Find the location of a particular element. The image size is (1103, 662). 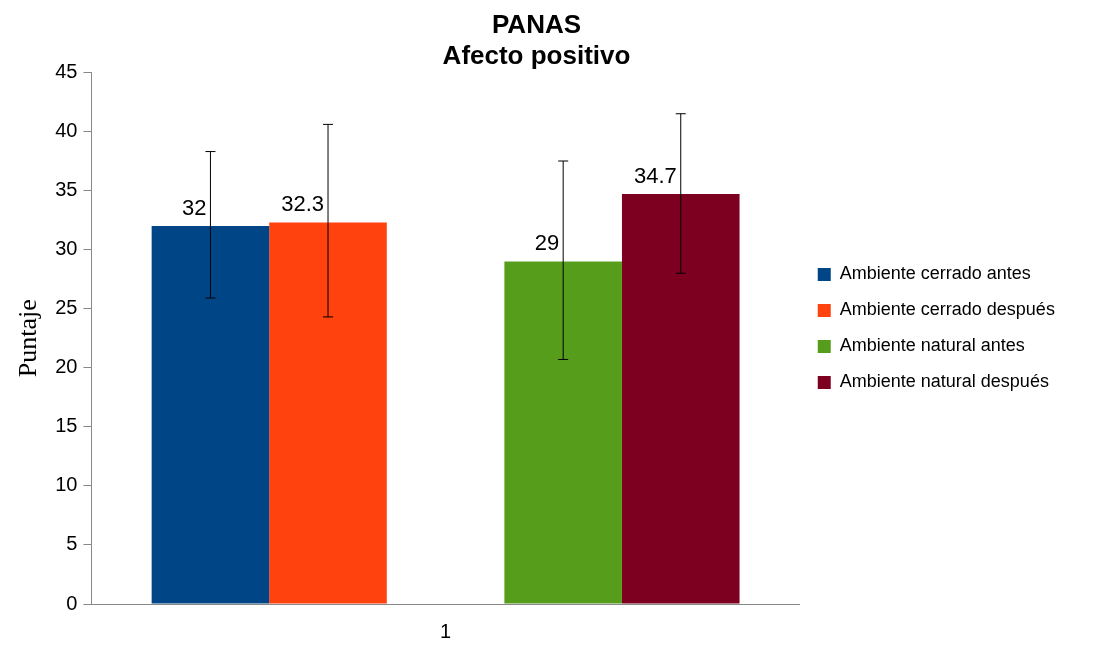

y-axis-title: Puntaje is located at coordinates (28, 338).